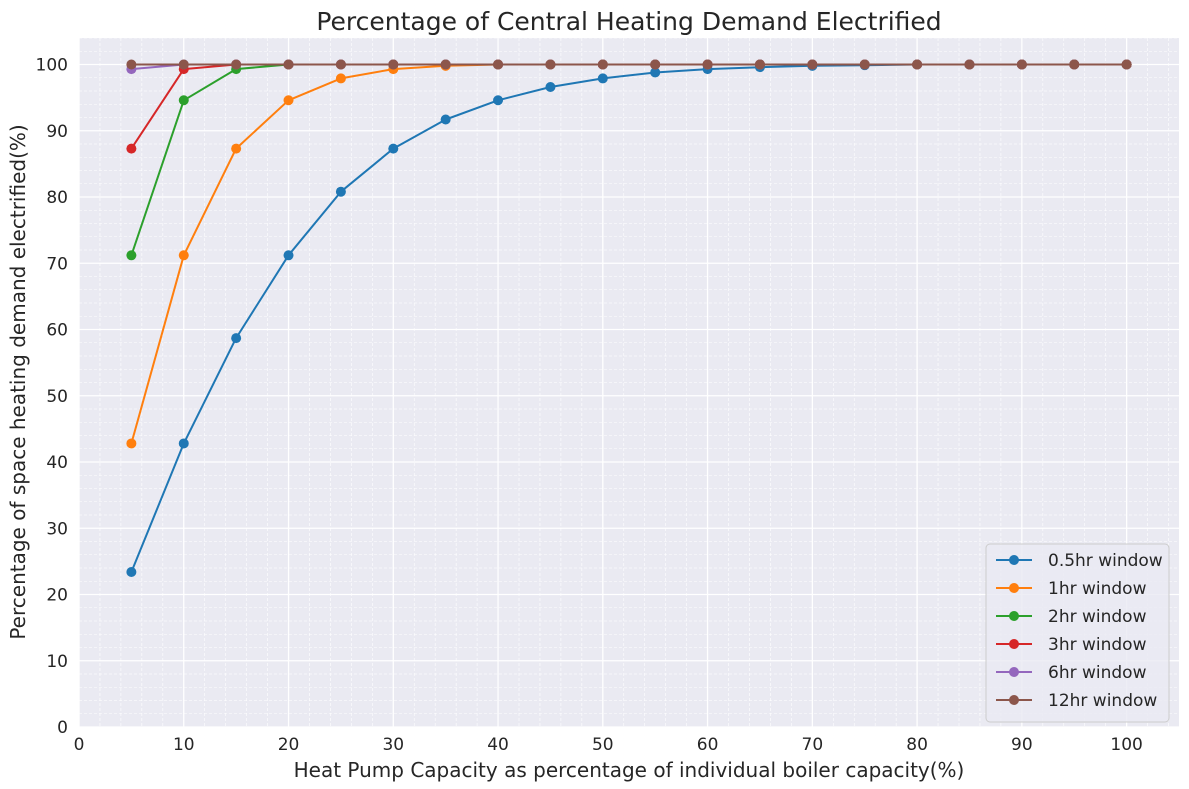 The image size is (1189, 789). I want to click on legend-label: 6hr window, so click(1097, 673).